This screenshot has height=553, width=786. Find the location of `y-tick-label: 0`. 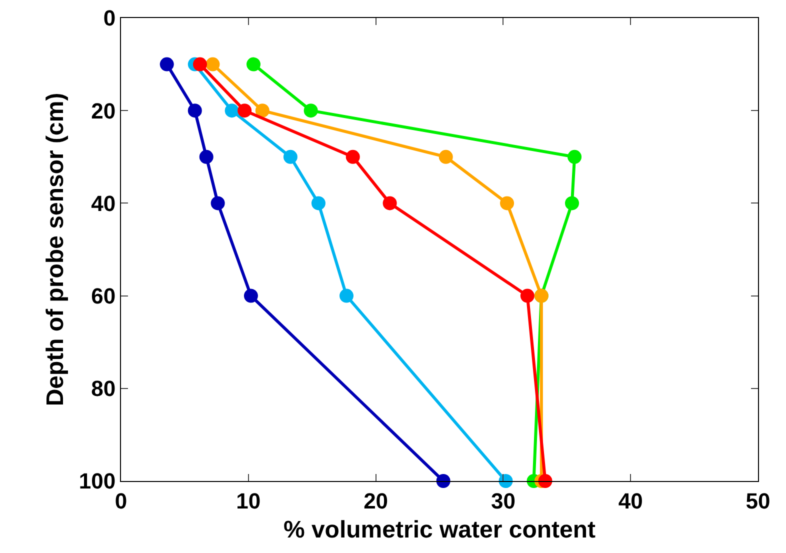

y-tick-label: 0 is located at coordinates (109, 18).